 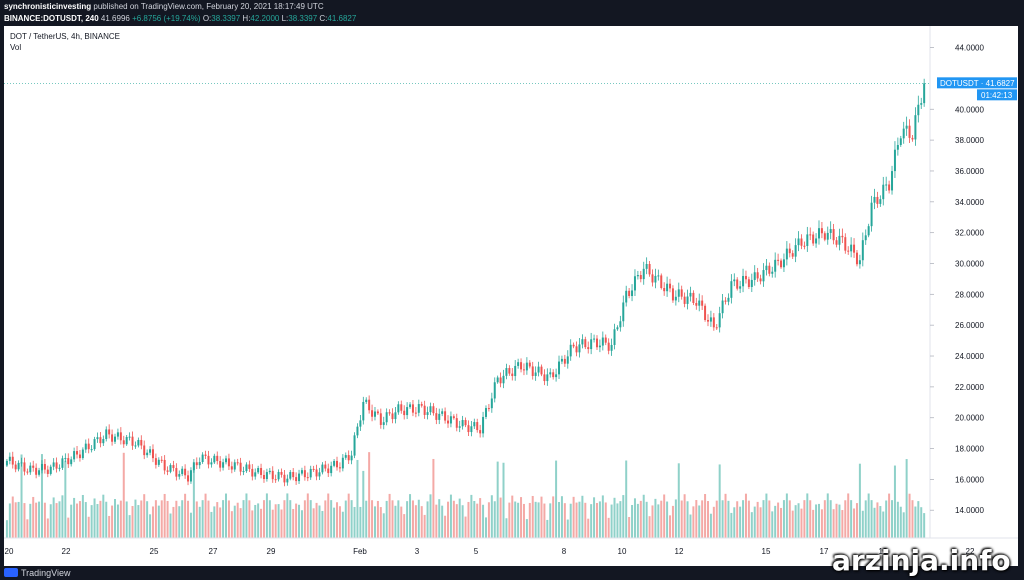 What do you see at coordinates (48, 6) in the screenshot?
I see `publisher-name: synchronisticinvesting` at bounding box center [48, 6].